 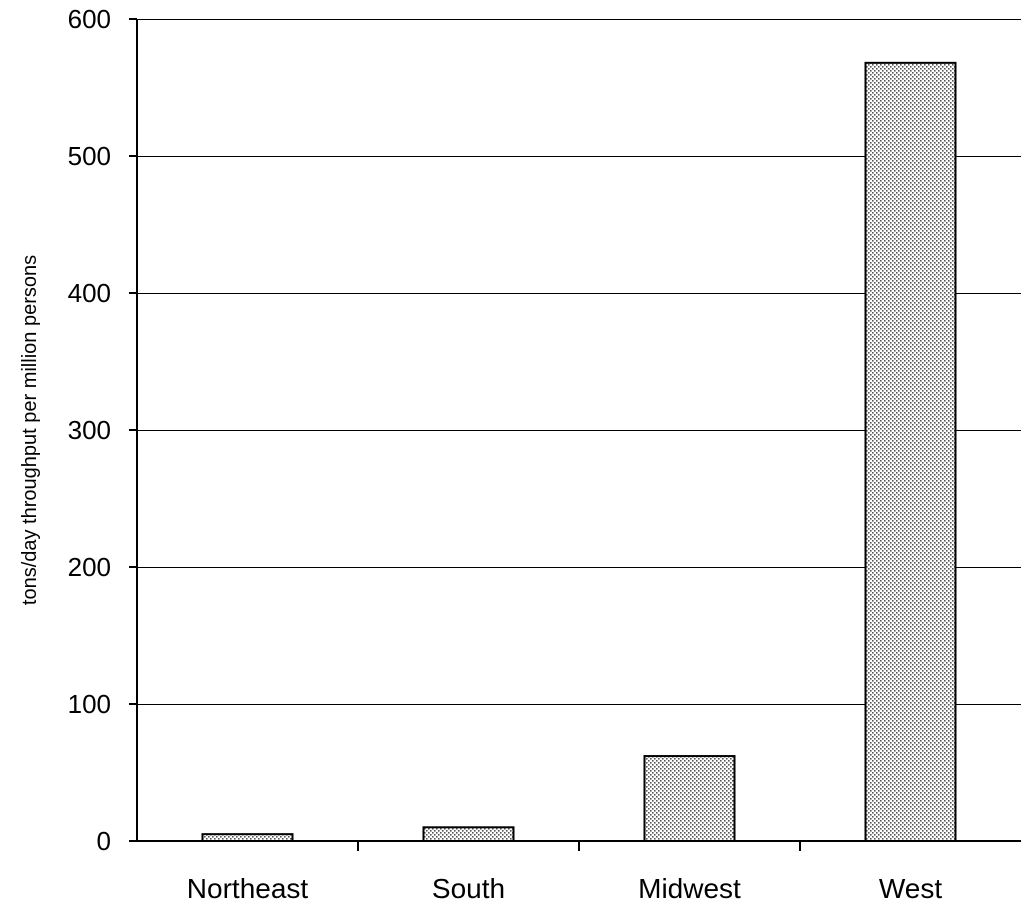 What do you see at coordinates (565, 888) in the screenshot?
I see `x-tick-labels: Northeast South Midwest West` at bounding box center [565, 888].